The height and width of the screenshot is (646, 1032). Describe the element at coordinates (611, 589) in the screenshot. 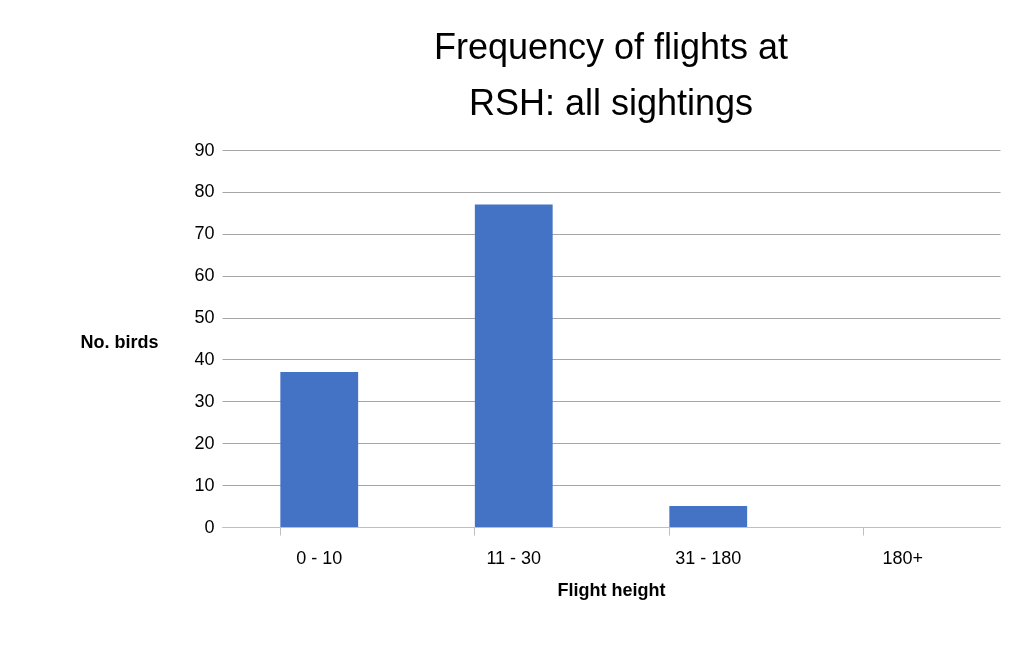

I see `x-axis-title: Flight height` at that location.